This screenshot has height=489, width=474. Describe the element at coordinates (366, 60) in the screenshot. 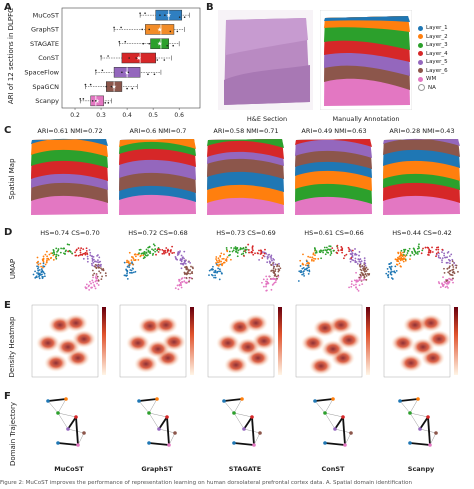

I see `annotation-layers` at that location.